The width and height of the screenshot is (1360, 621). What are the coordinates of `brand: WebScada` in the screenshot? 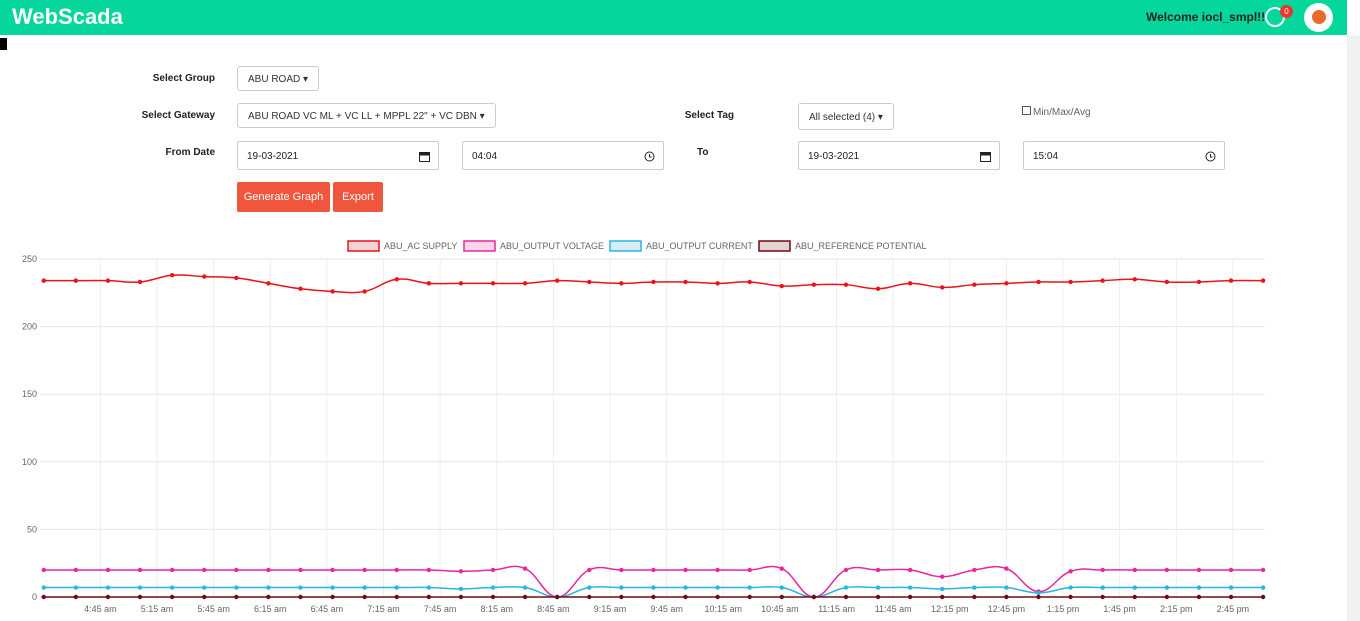 It's located at (67, 16).